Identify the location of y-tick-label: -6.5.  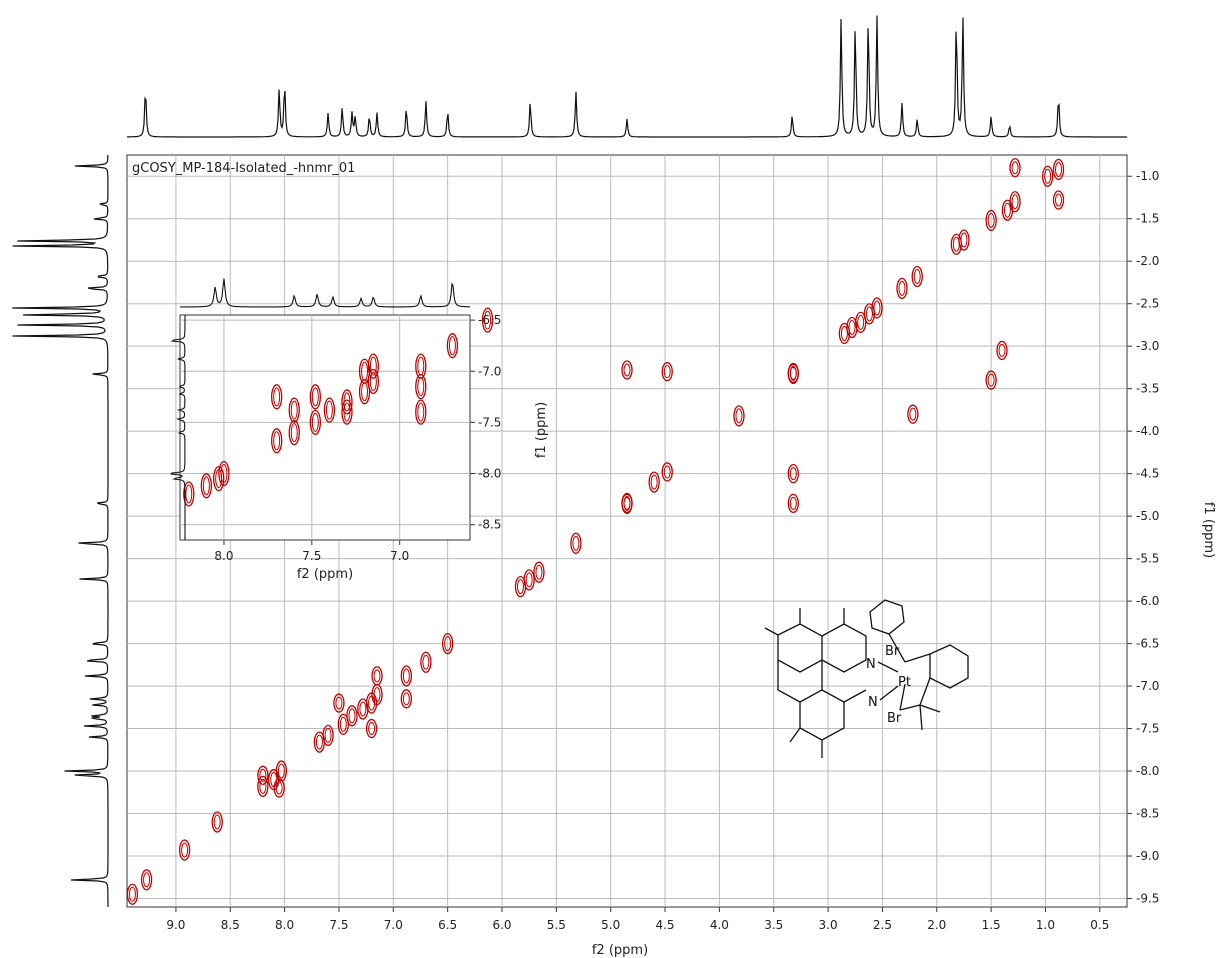
(1147, 644).